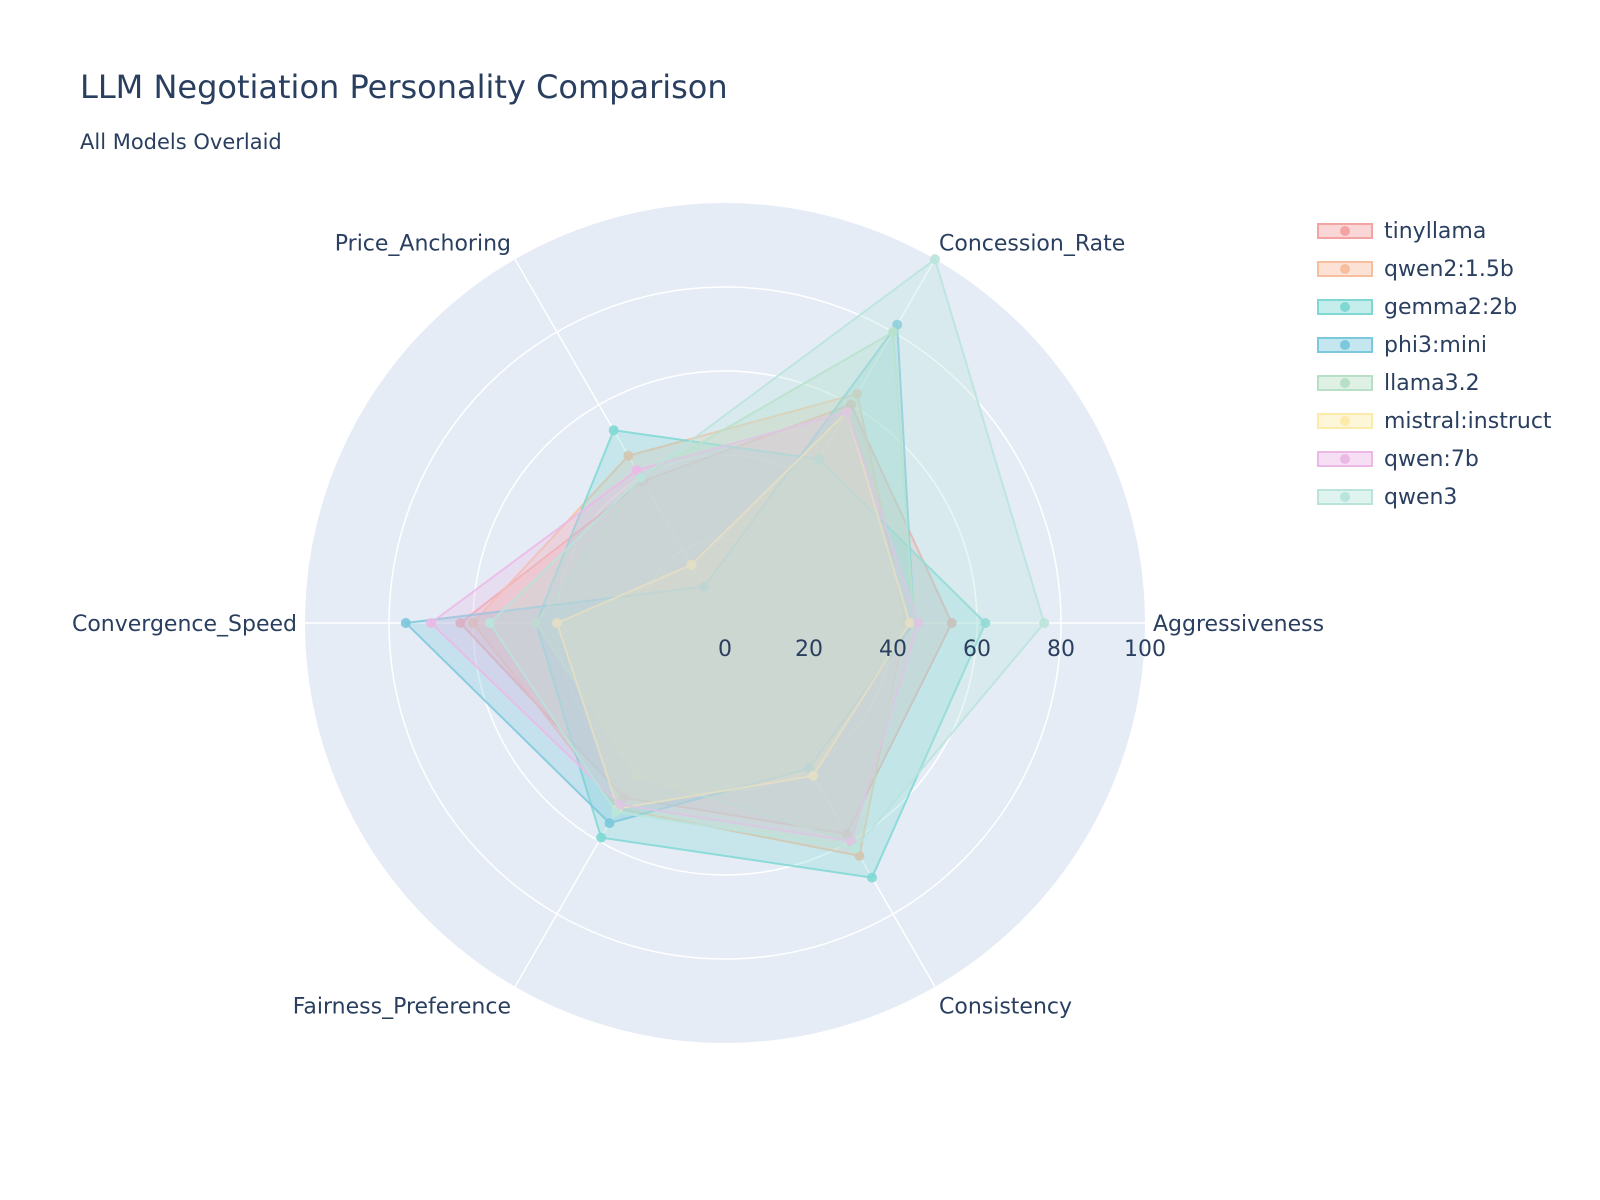  I want to click on legend-label: gemma2:2b, so click(1451, 307).